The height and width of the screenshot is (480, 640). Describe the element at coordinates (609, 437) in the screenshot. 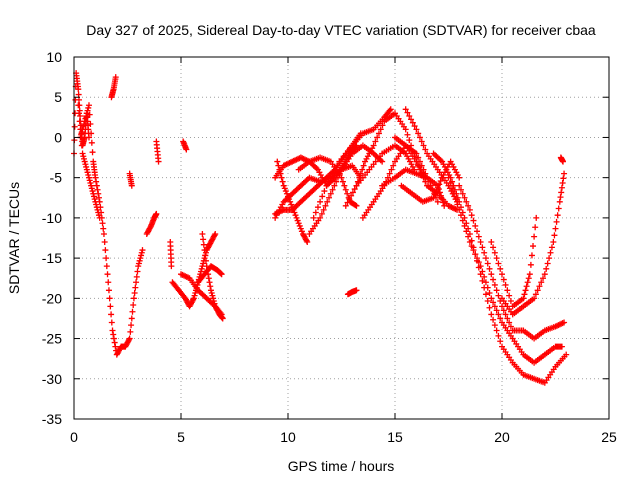

I see `x-tick-label: 25` at that location.